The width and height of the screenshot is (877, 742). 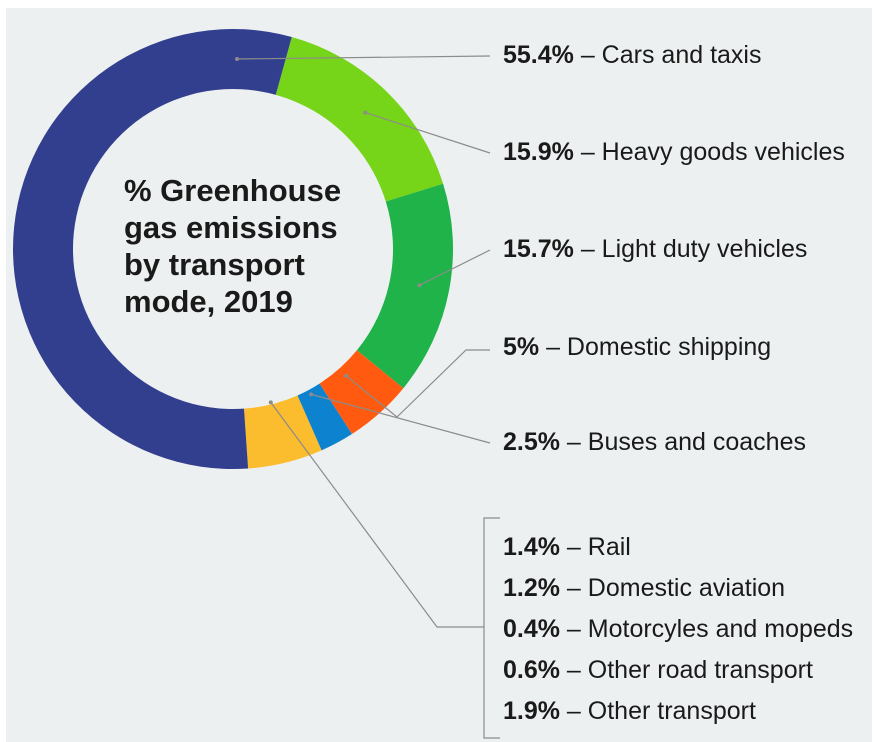 I want to click on legend-value: 1.4%, so click(x=531, y=547).